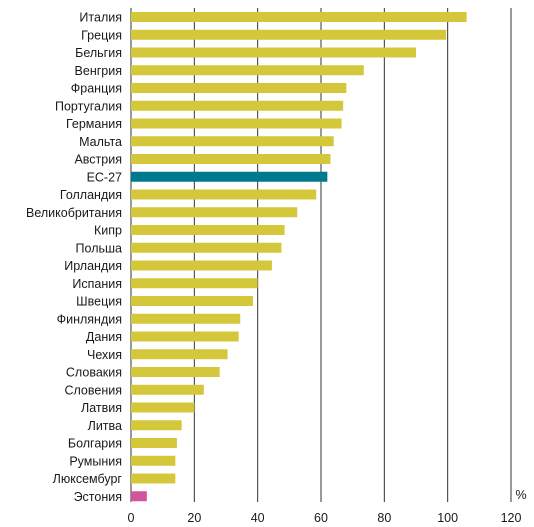 The height and width of the screenshot is (527, 534). I want to click on category-label: Чехия, so click(104, 355).